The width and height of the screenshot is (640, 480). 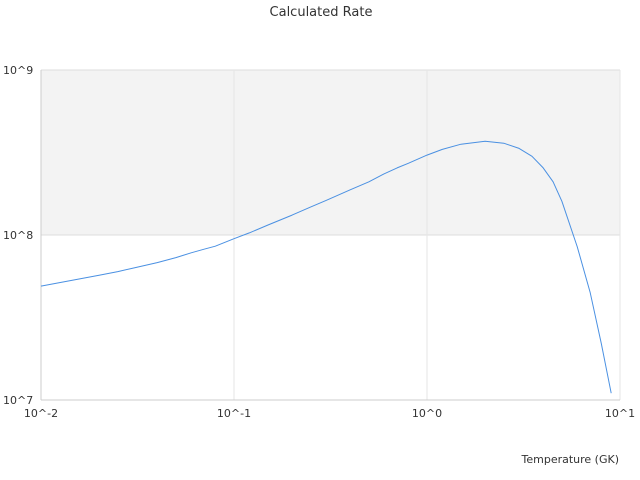 What do you see at coordinates (570, 459) in the screenshot?
I see `x-axis-label: Temperature (GK)` at bounding box center [570, 459].